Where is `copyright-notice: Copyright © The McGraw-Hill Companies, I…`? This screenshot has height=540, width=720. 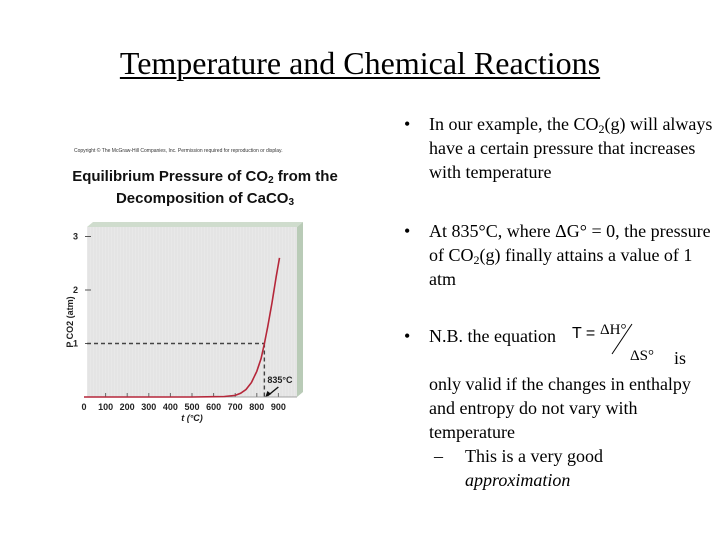
copyright-notice: Copyright © The McGraw-Hill Companies, I… is located at coordinates (178, 151).